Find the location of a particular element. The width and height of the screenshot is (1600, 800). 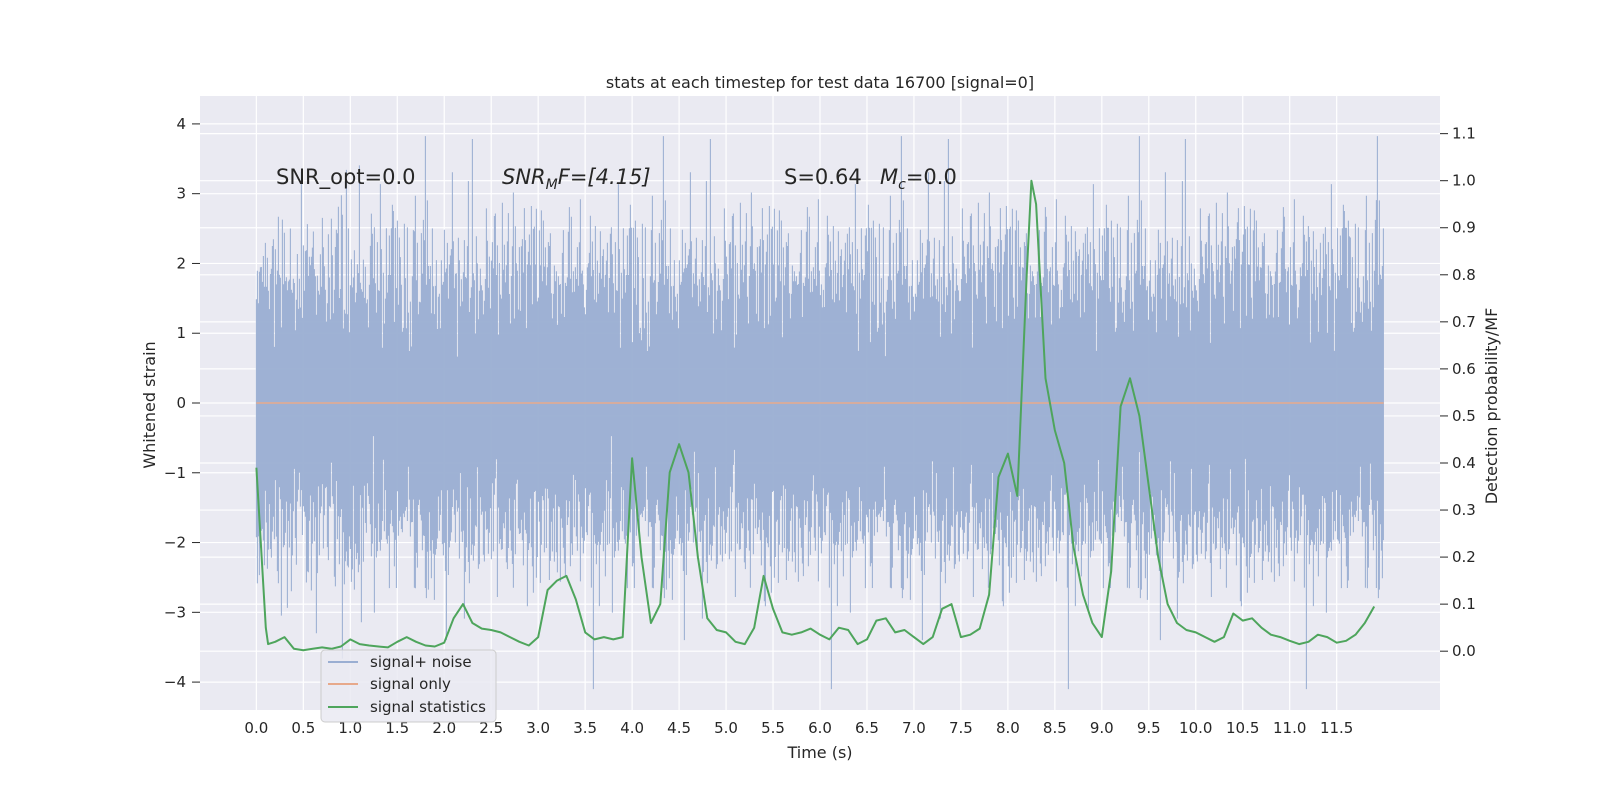

y-axis-label: Whitened strain is located at coordinates (149, 404).